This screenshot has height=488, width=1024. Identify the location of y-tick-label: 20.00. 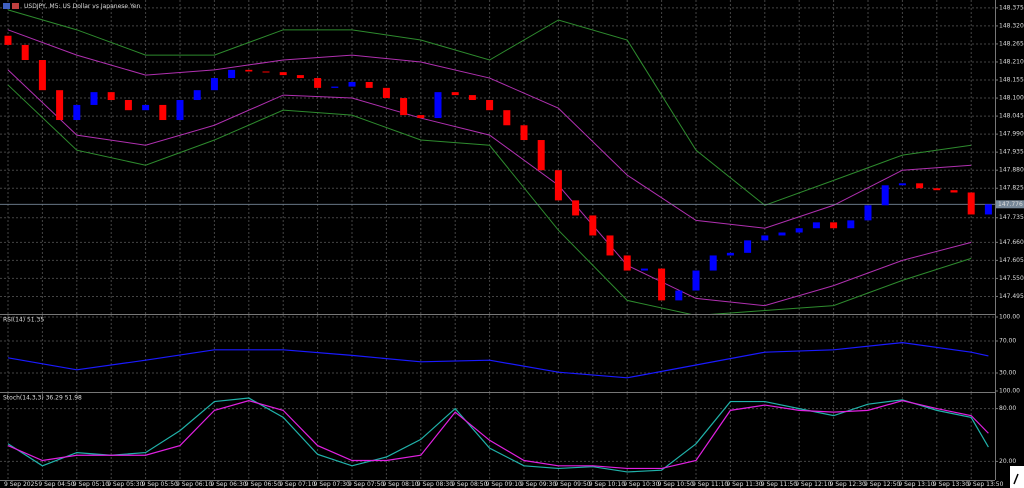
(1007, 461).